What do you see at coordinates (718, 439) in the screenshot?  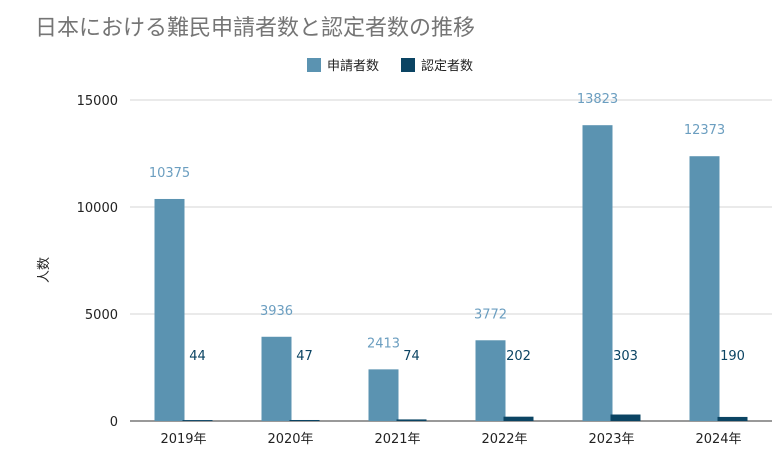 I see `x-tick-label: 2024年` at bounding box center [718, 439].